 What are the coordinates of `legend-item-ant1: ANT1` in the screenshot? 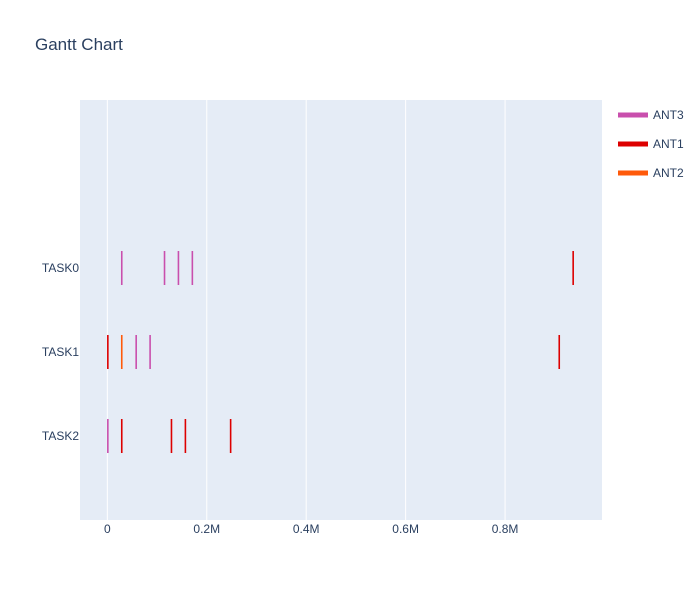 It's located at (651, 144).